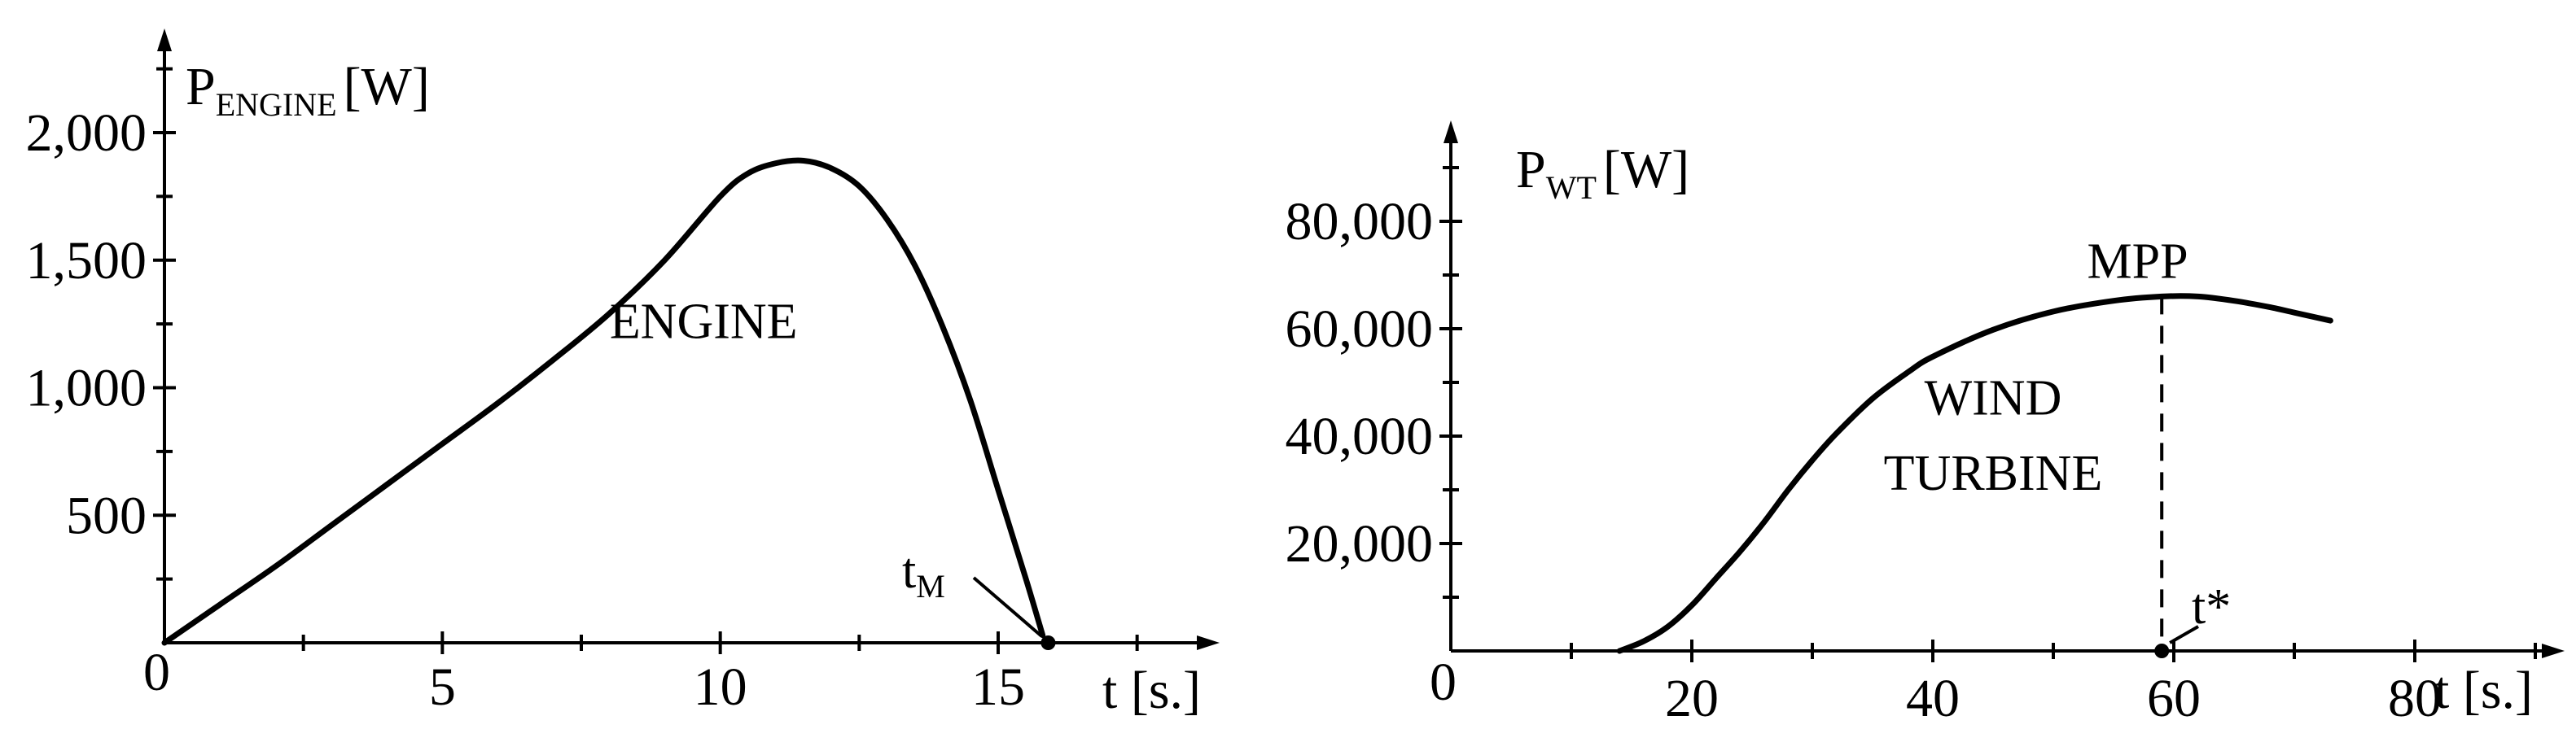  I want to click on wind-turbine-power-curve, so click(1974, 473).